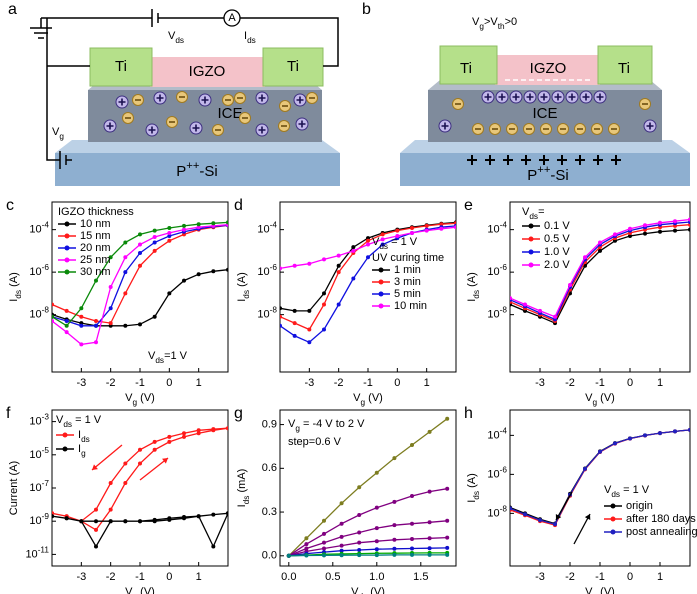 The width and height of the screenshot is (697, 594). What do you see at coordinates (403, 242) in the screenshot?
I see `text-part: = 1 V` at bounding box center [403, 242].